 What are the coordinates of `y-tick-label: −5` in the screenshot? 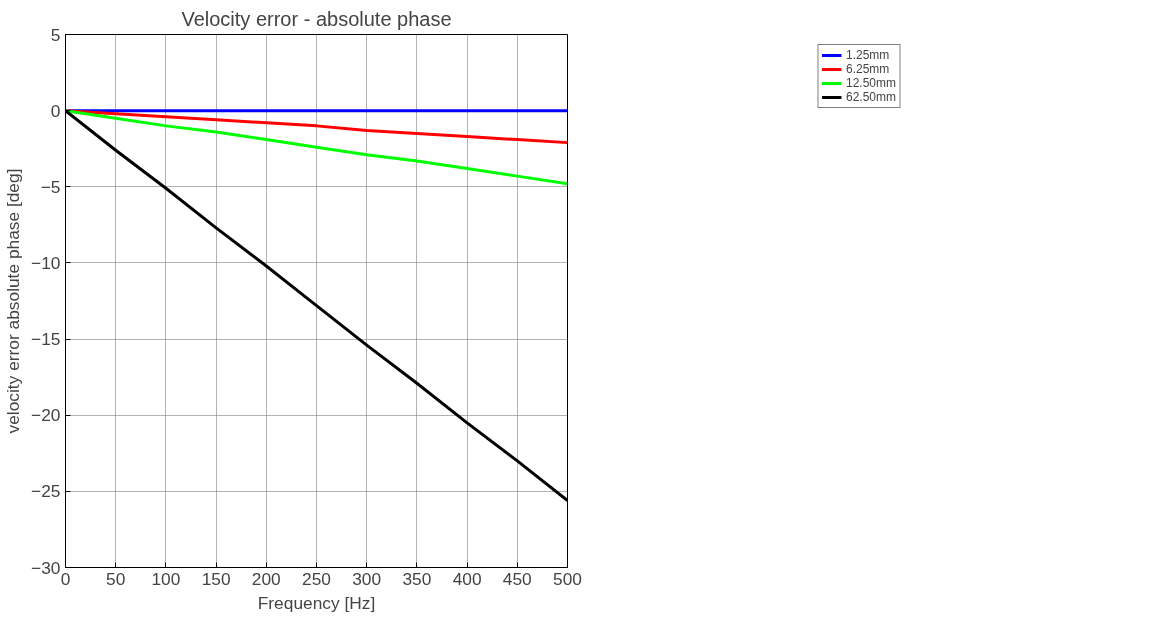 It's located at (50, 186).